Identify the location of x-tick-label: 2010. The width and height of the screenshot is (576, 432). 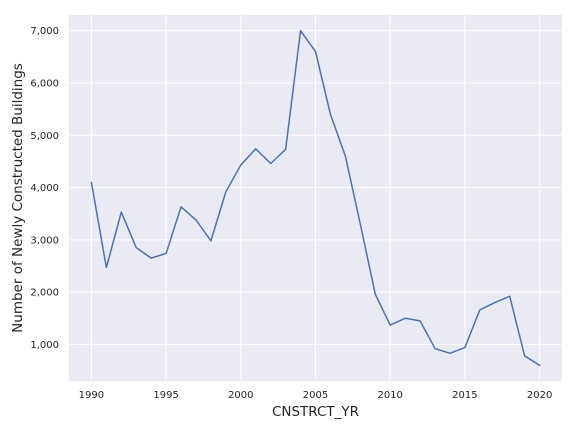
(389, 395).